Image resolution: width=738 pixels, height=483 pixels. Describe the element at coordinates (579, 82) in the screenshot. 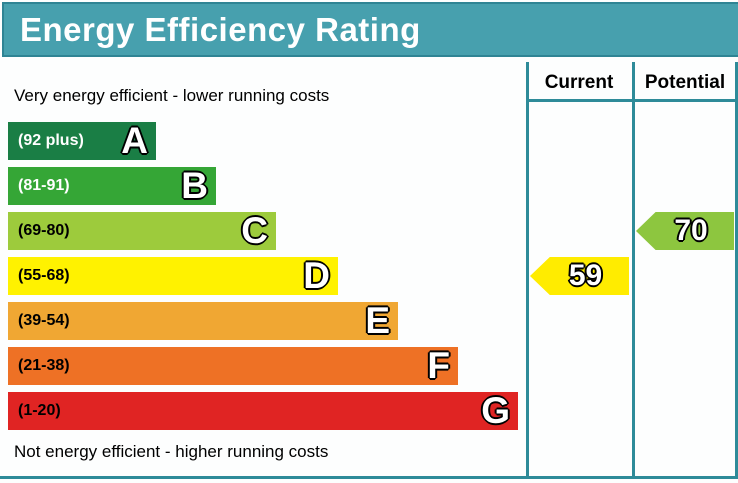

I see `current-column-header: Current` at that location.